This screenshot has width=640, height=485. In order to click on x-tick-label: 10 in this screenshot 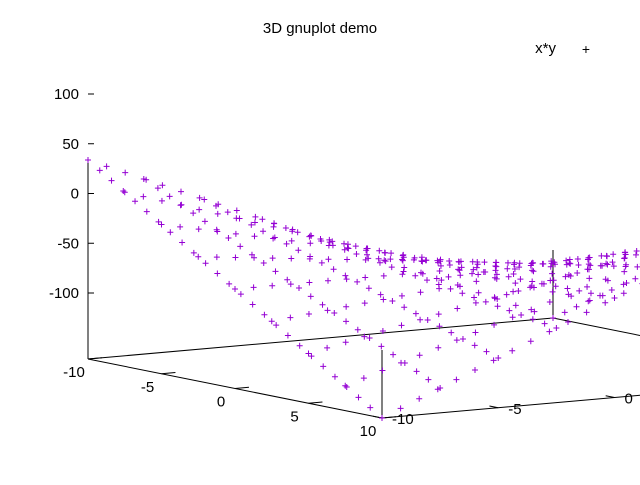, I will do `click(368, 431)`.